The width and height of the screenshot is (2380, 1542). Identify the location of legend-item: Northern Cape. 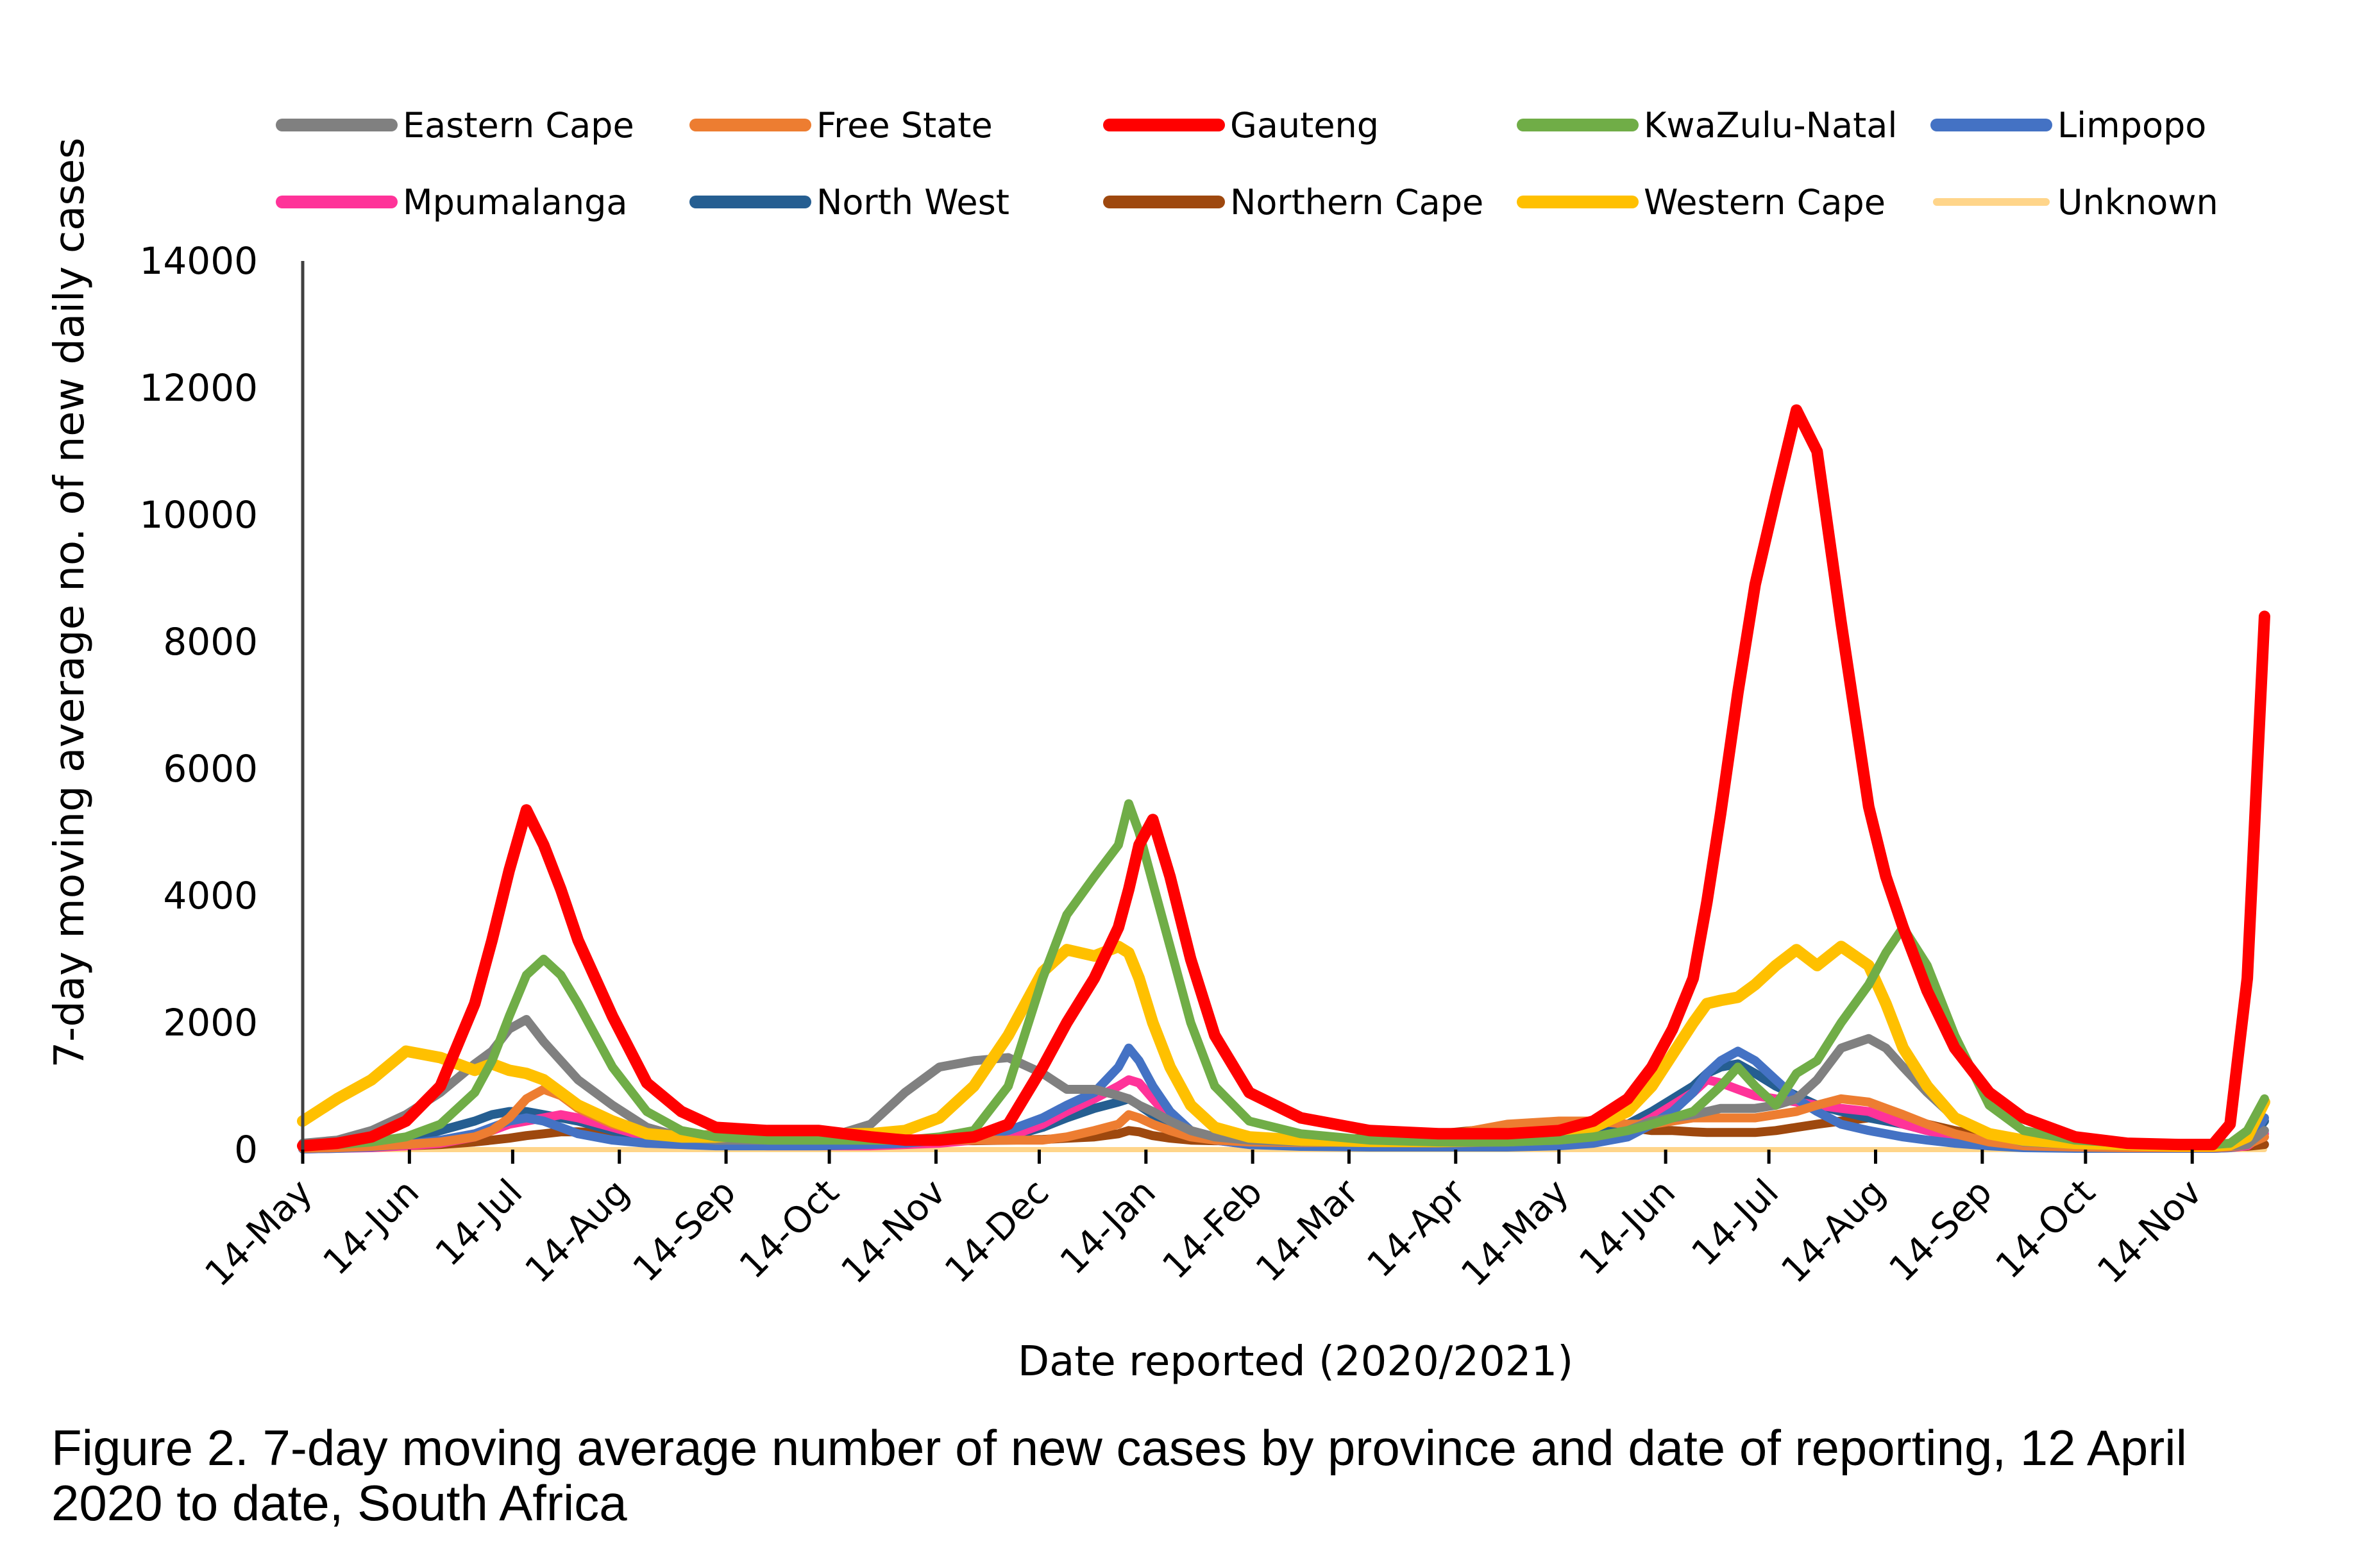
(1293, 202).